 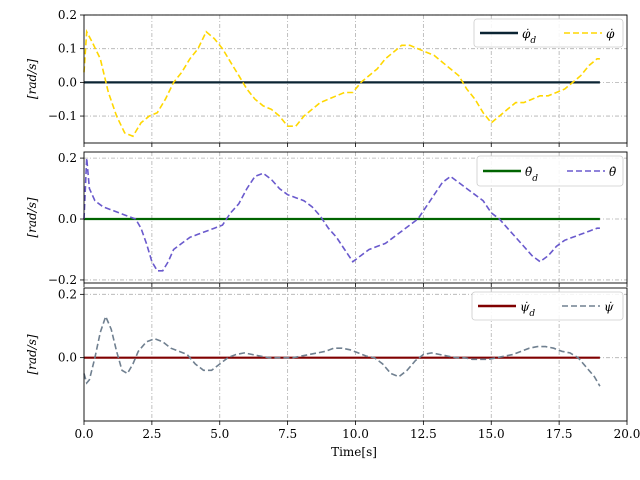 What do you see at coordinates (613, 172) in the screenshot?
I see `legend-label: θ̇` at bounding box center [613, 172].